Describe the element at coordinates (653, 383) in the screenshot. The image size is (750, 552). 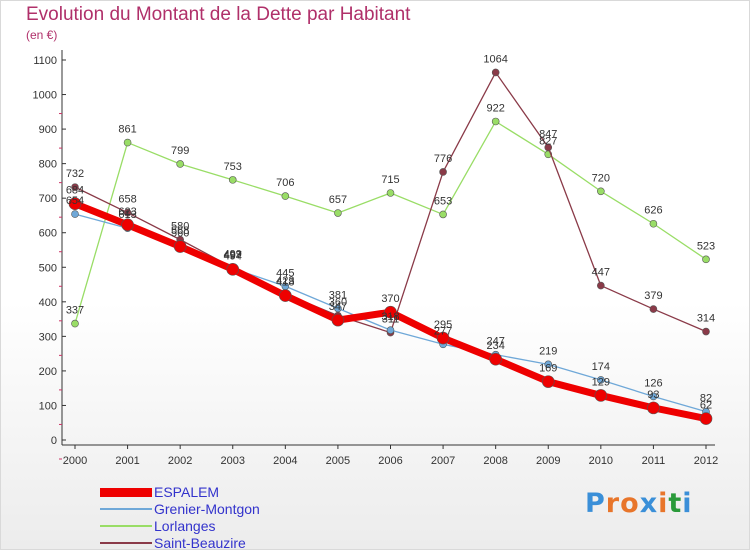
I see `data-label-grenier-montgon: 126` at that location.